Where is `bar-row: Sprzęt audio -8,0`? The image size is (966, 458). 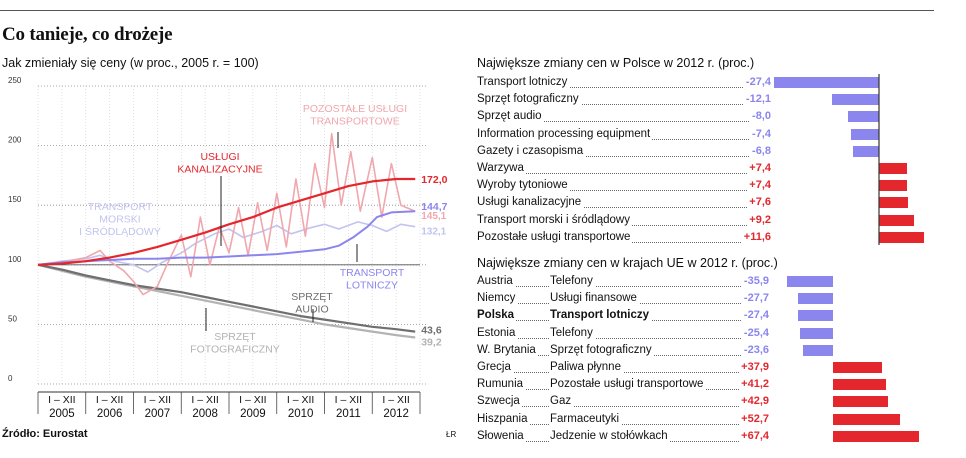
bar-row: Sprzęt audio -8,0 is located at coordinates (707, 116).